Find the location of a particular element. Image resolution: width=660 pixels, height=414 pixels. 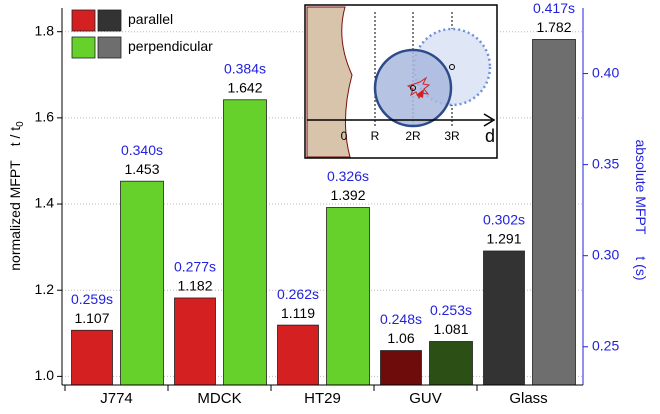

y2-axis-label: absolute MFPT t (s) is located at coordinates (641, 209).